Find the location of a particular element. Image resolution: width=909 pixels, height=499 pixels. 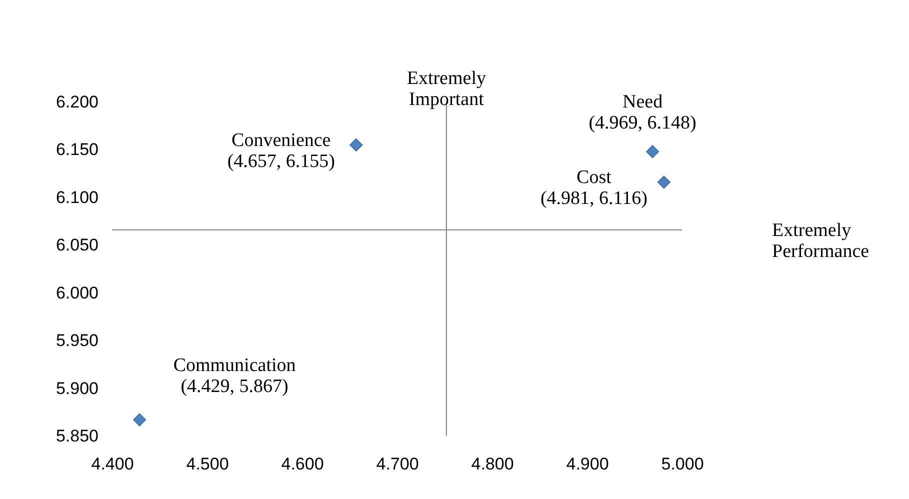

y-tick-label: 5.850 is located at coordinates (77, 436).